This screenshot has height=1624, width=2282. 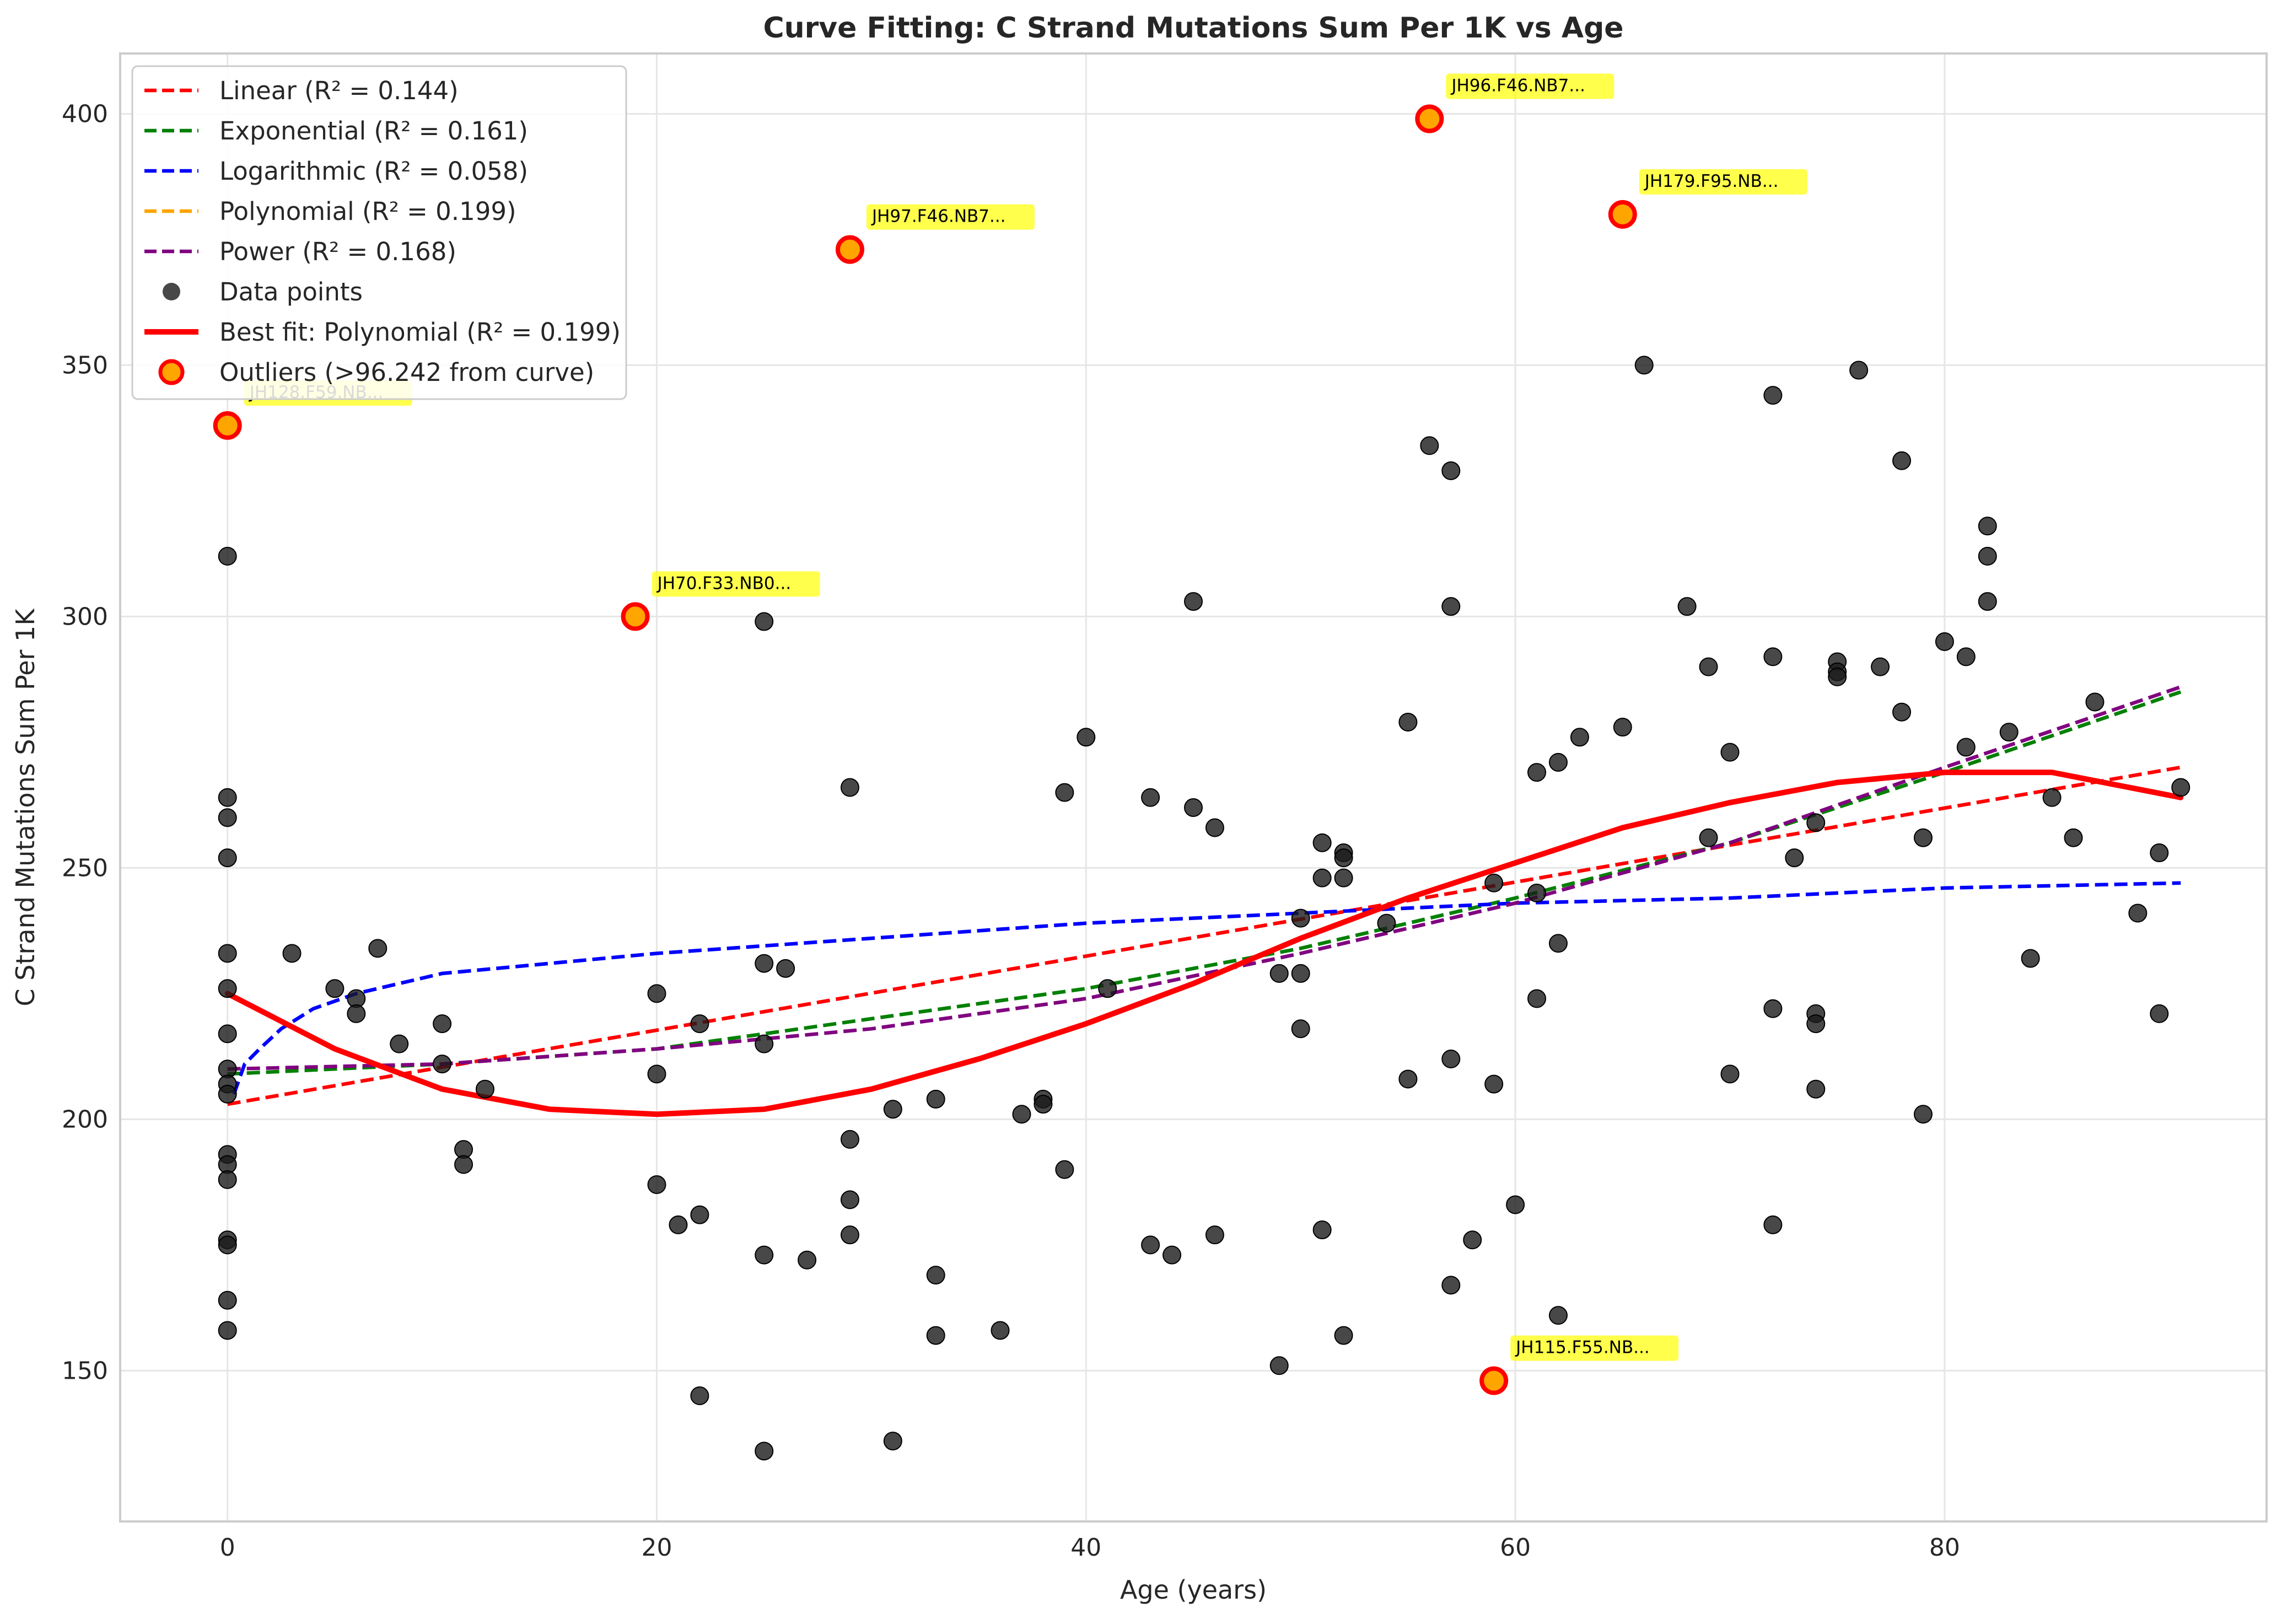 I want to click on x-tick-label: 20, so click(x=657, y=1548).